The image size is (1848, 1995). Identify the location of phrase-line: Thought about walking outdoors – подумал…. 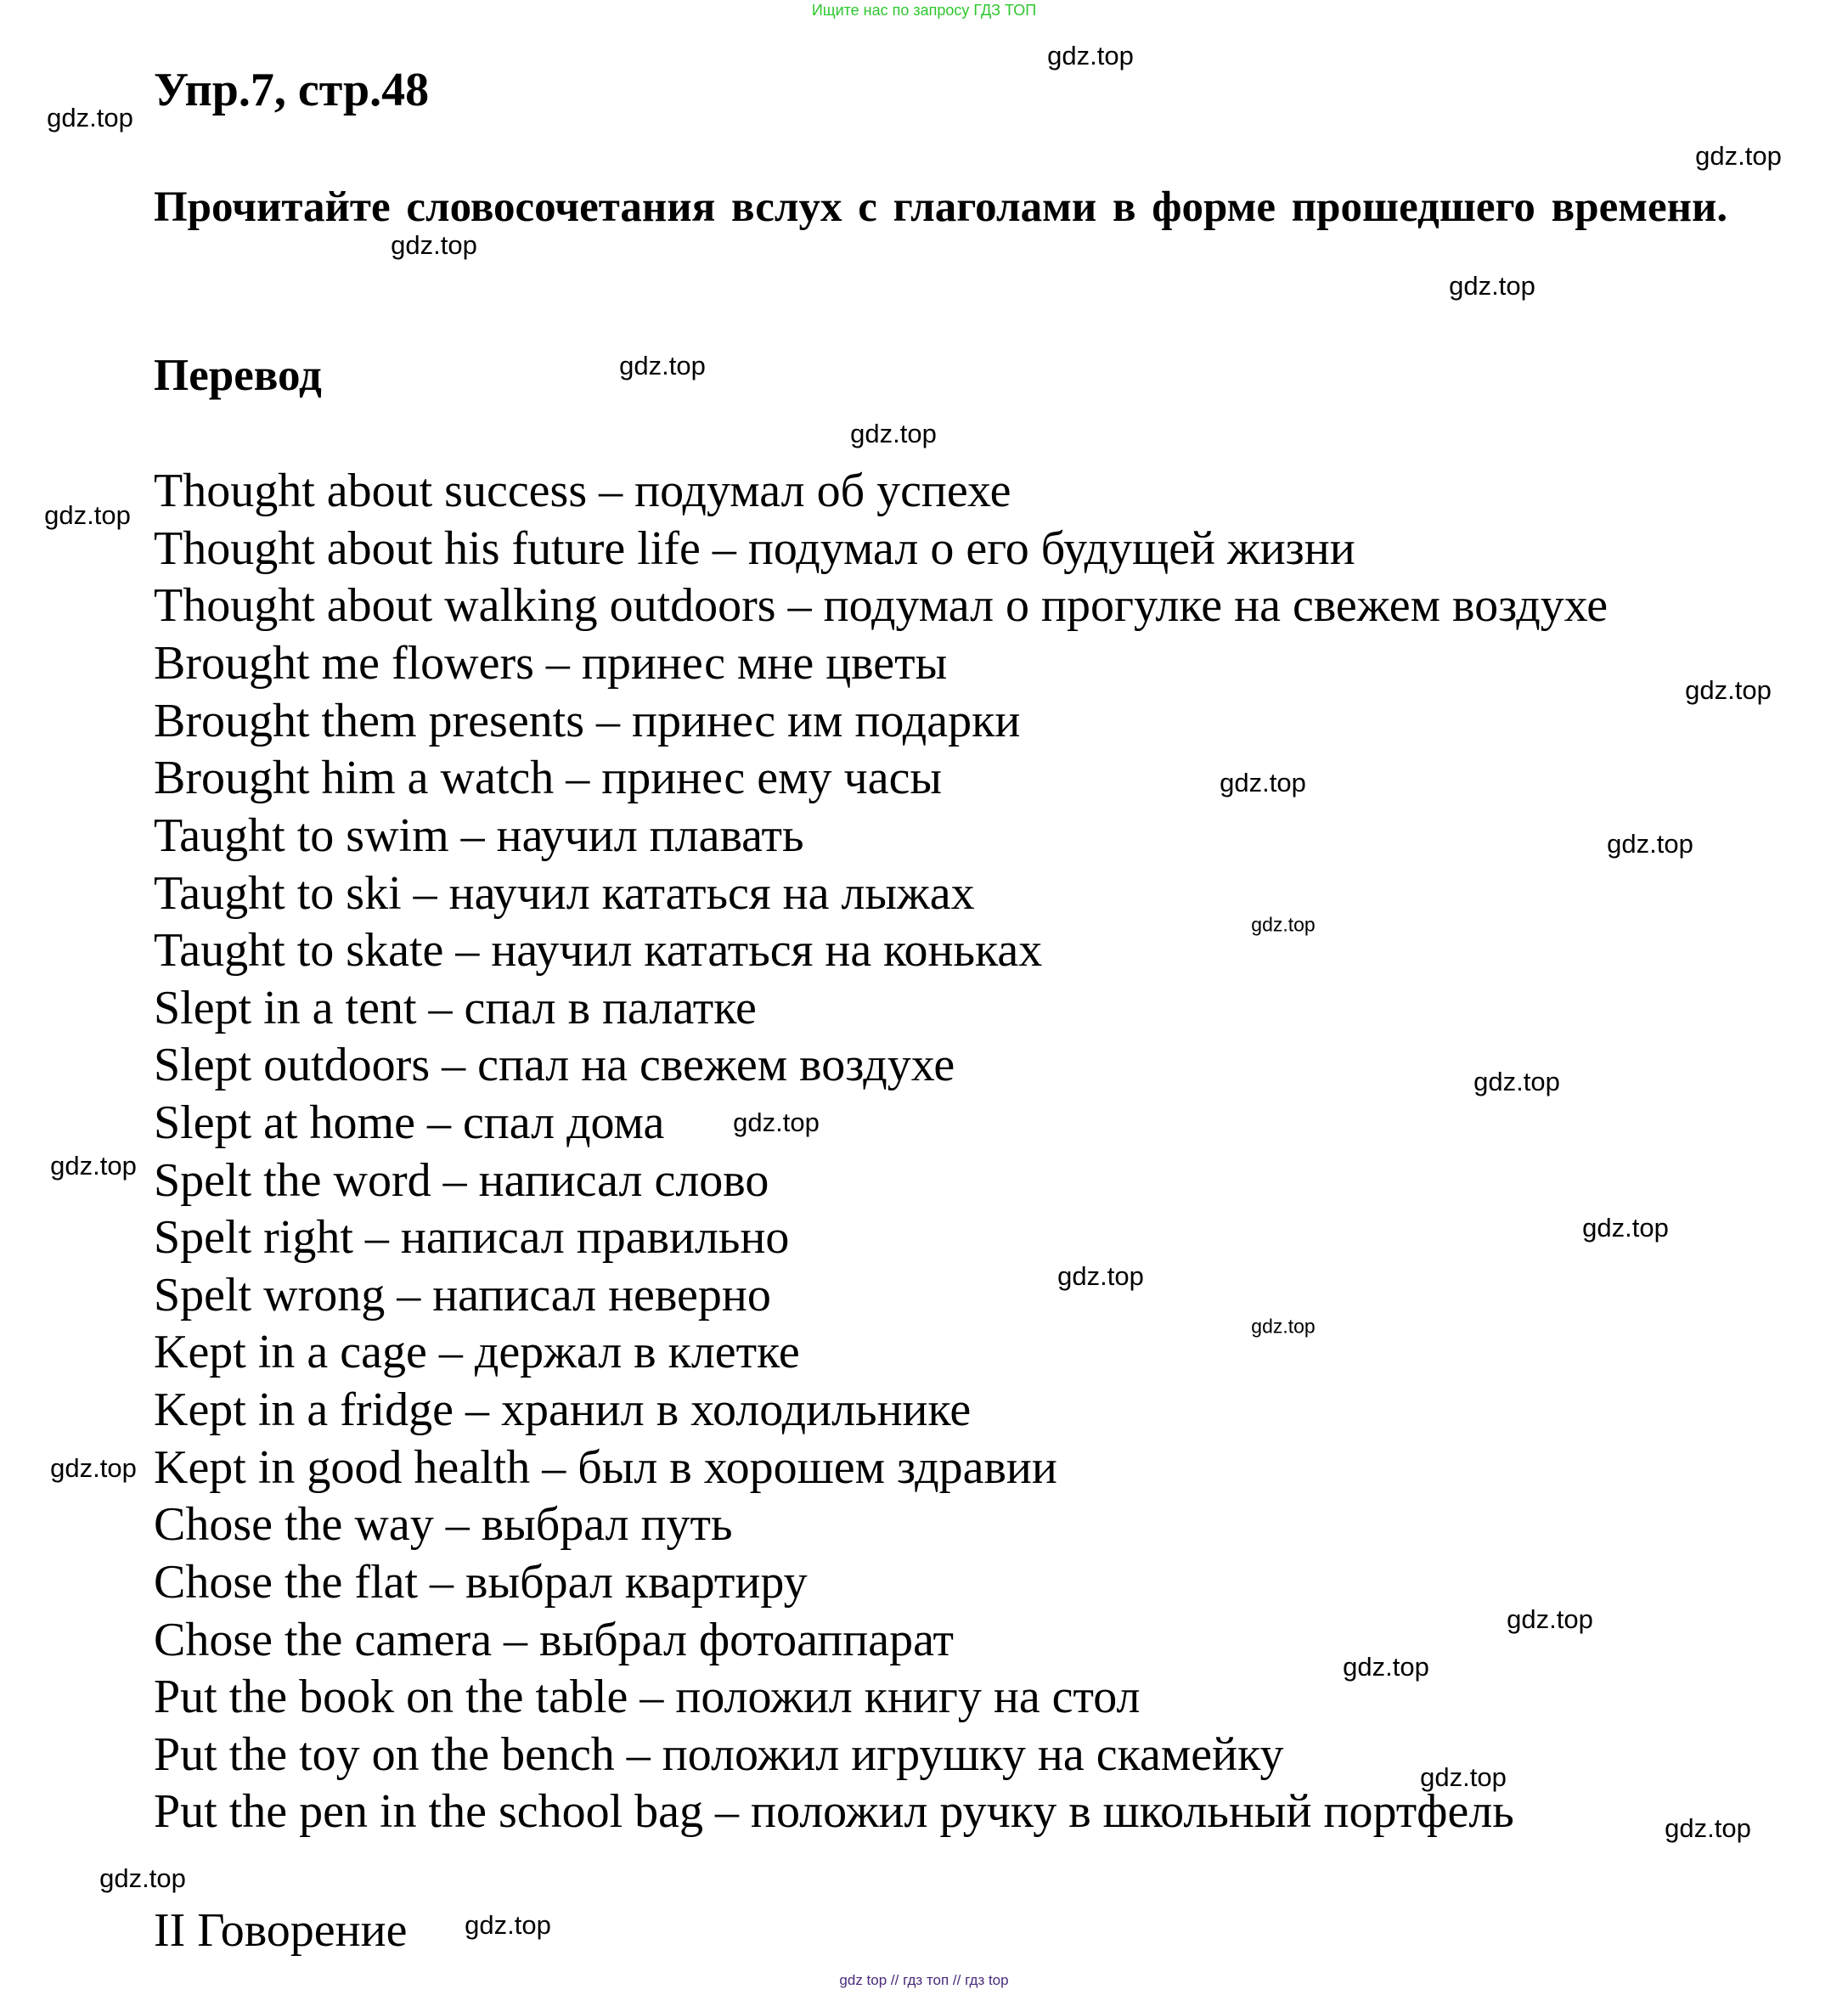
(881, 605).